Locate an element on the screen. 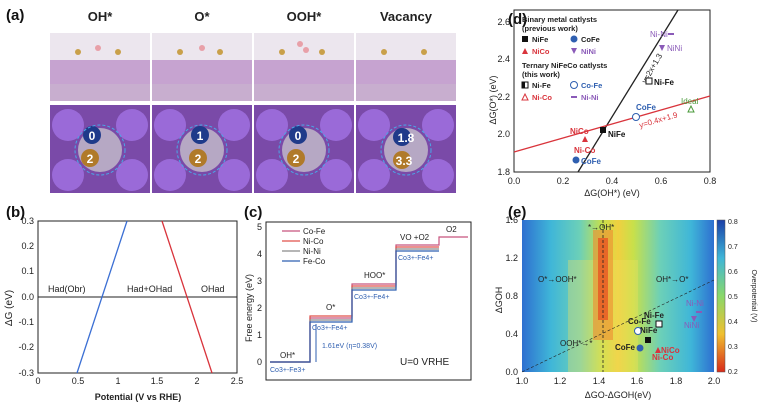 This screenshot has height=416, width=759. y-axis-label: Free energy (eV) is located at coordinates (249, 308).